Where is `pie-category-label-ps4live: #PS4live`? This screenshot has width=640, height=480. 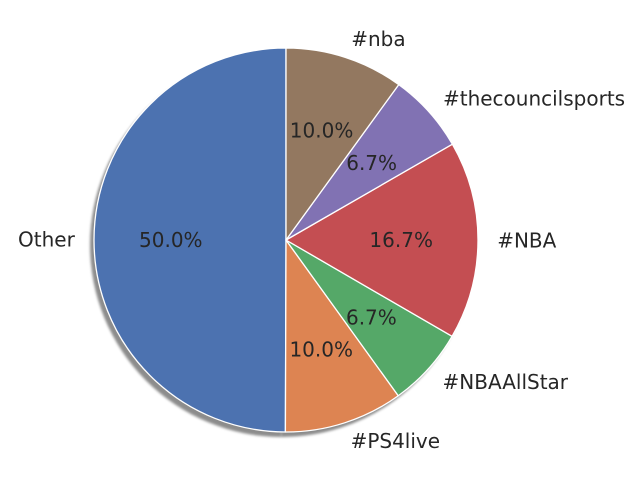
pie-category-label-ps4live: #PS4live is located at coordinates (396, 441).